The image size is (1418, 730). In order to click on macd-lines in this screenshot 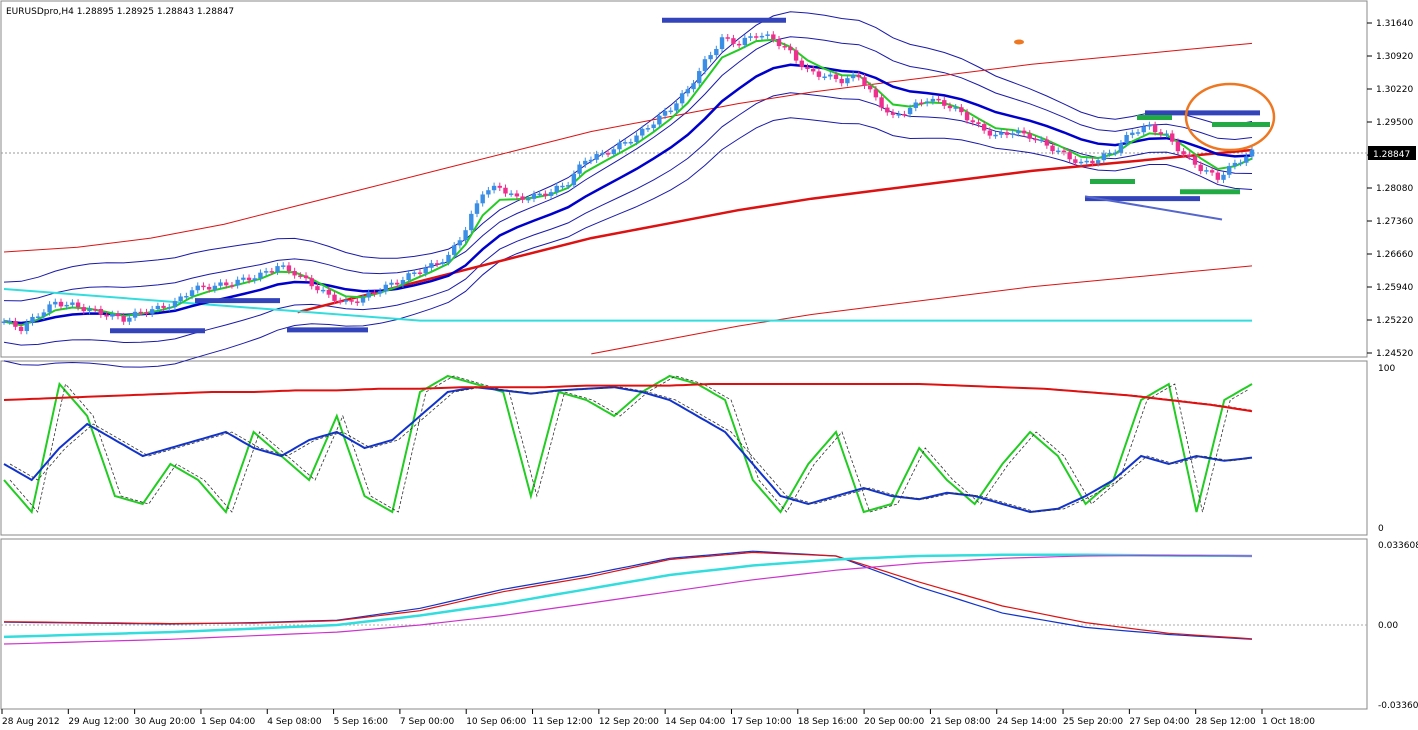, I will do `click(684, 597)`.